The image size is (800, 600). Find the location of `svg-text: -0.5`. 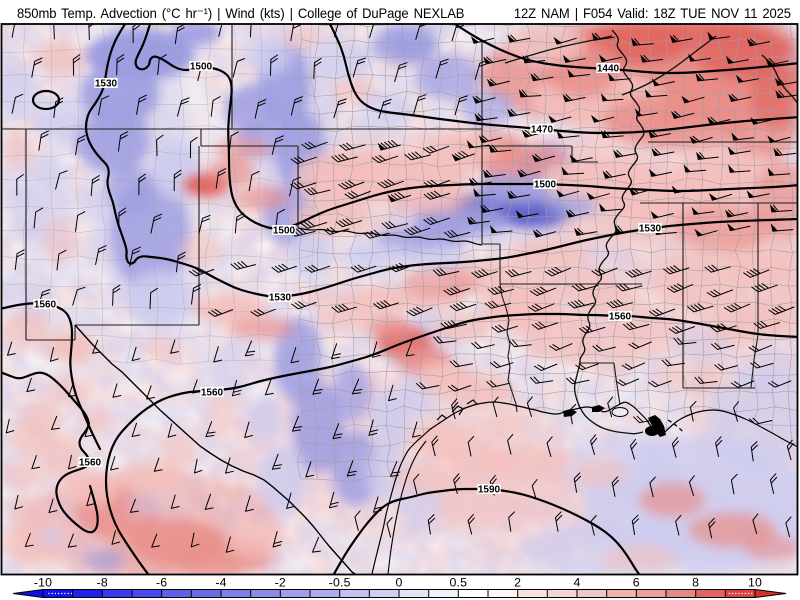

svg-text: -0.5 is located at coordinates (340, 583).